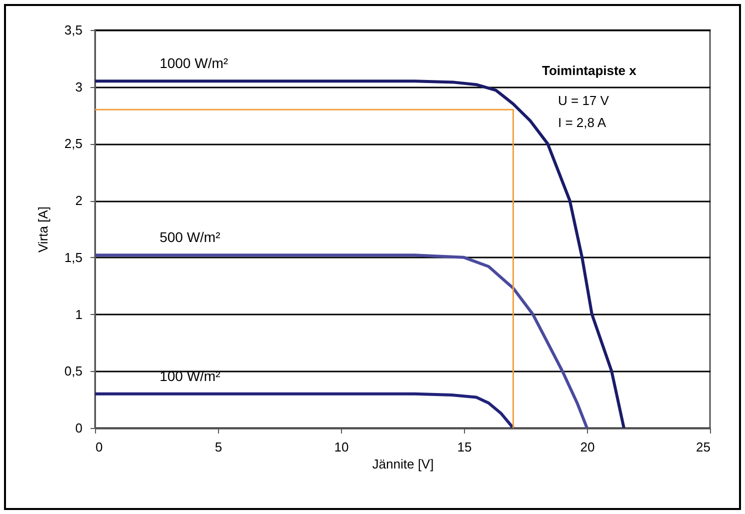 The height and width of the screenshot is (514, 745). I want to click on series-label: 500 W/m², so click(190, 237).